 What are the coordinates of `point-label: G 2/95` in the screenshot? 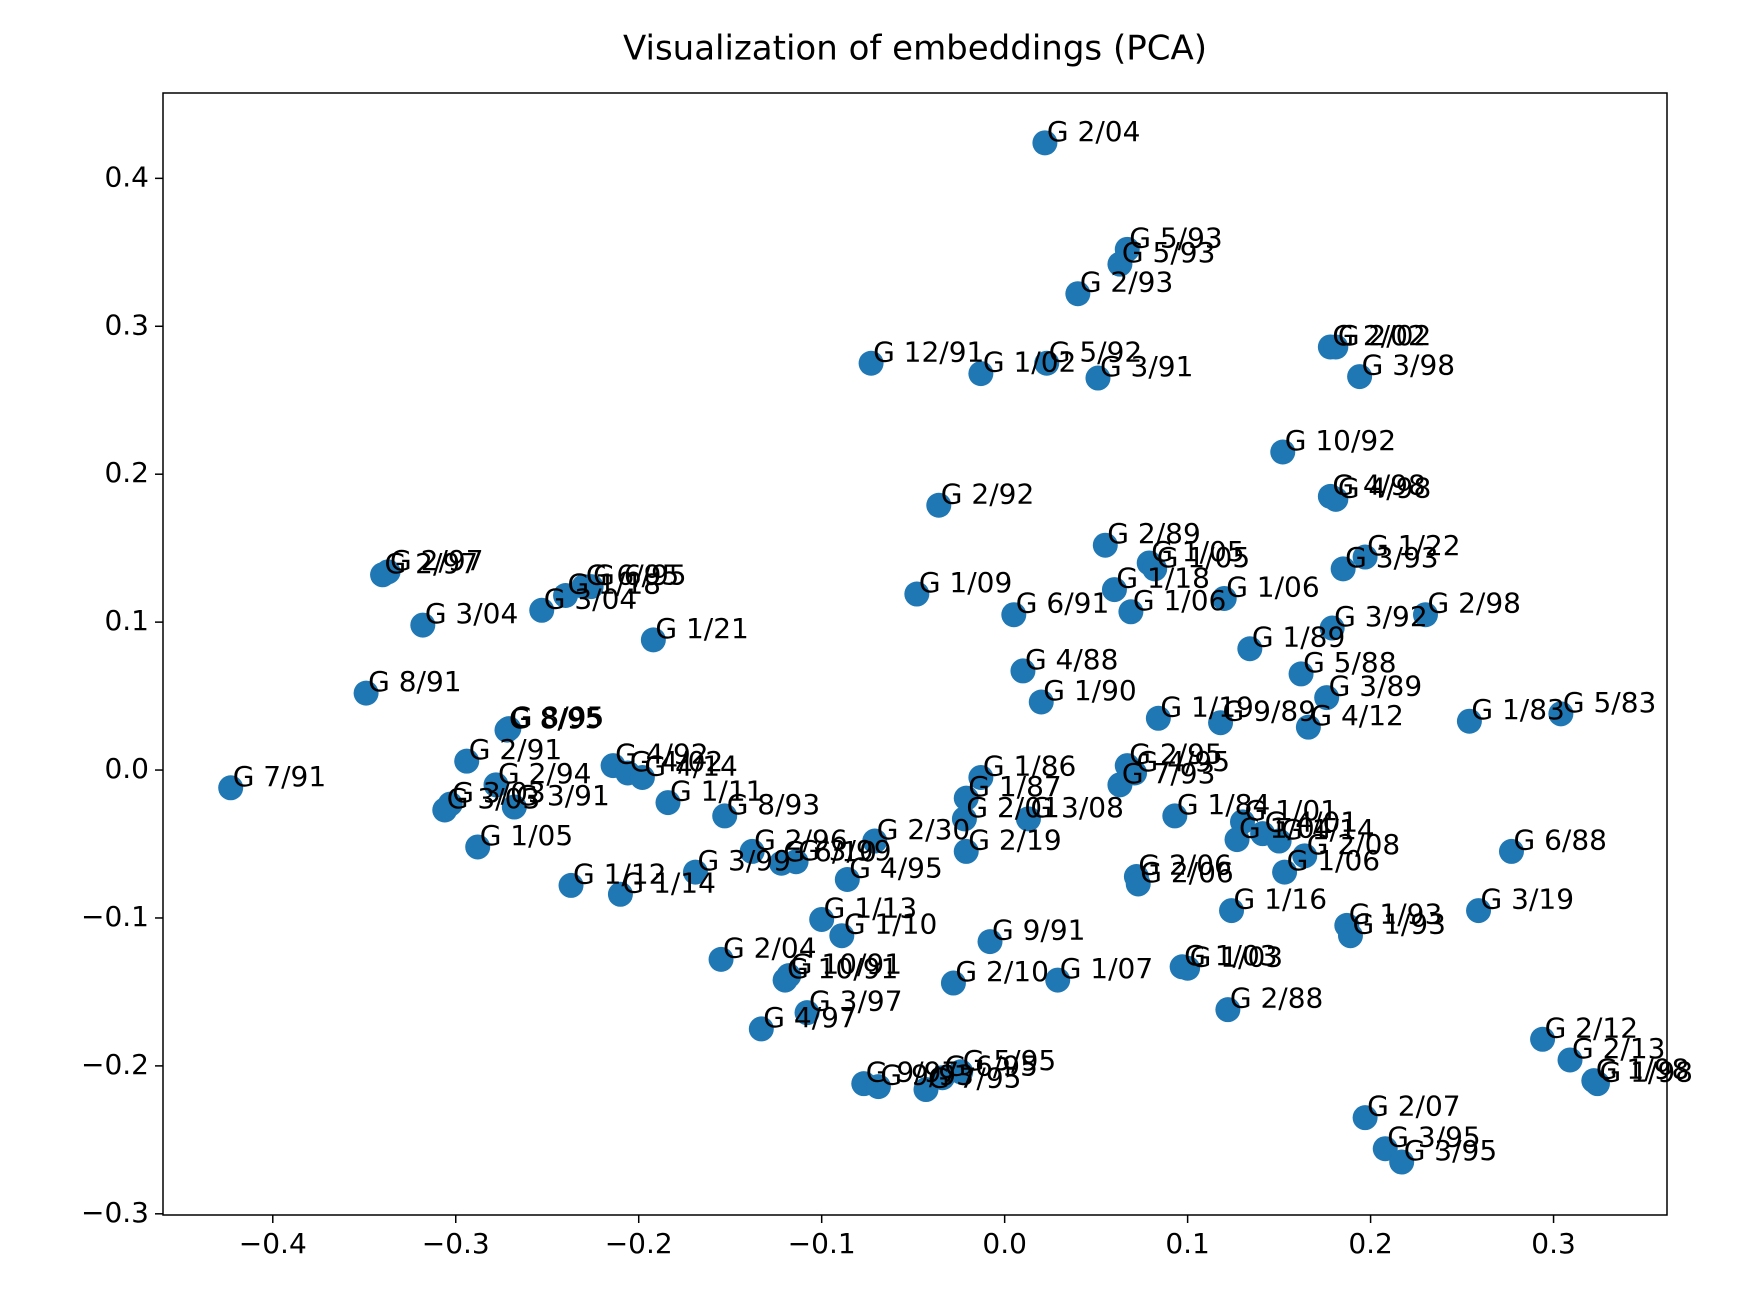 It's located at (1175, 754).